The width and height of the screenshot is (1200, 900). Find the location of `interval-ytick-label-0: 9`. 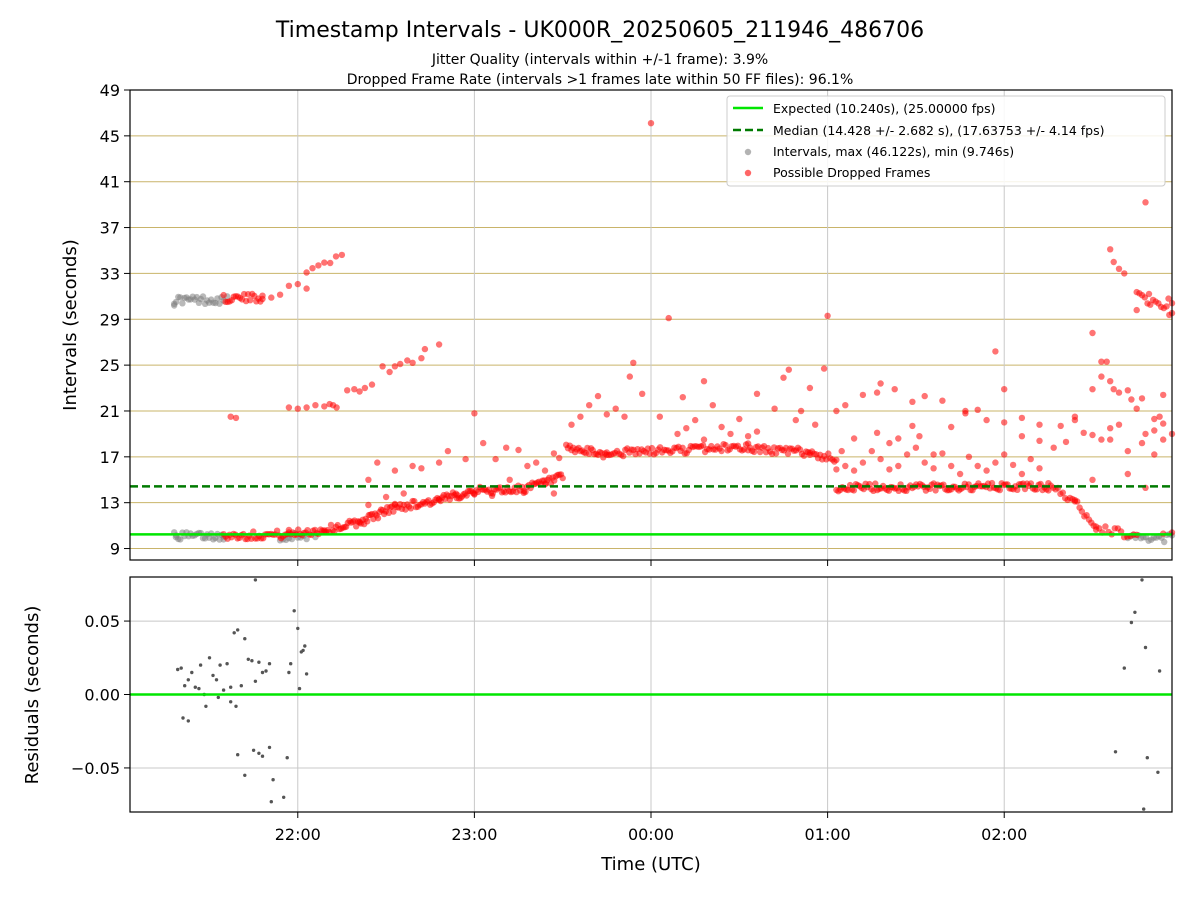

interval-ytick-label-0: 9 is located at coordinates (115, 549).